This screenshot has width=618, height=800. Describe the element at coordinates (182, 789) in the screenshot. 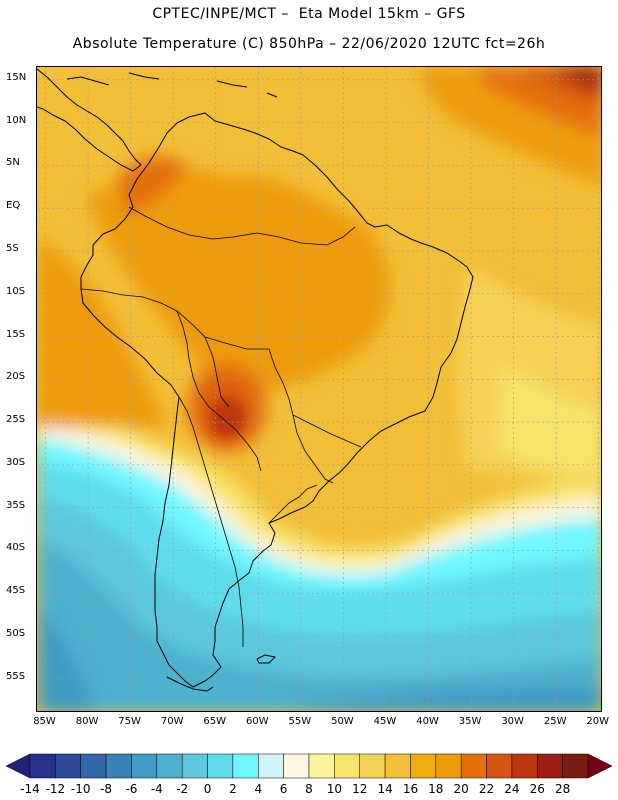

I see `colorbar-tick-label: -2` at that location.